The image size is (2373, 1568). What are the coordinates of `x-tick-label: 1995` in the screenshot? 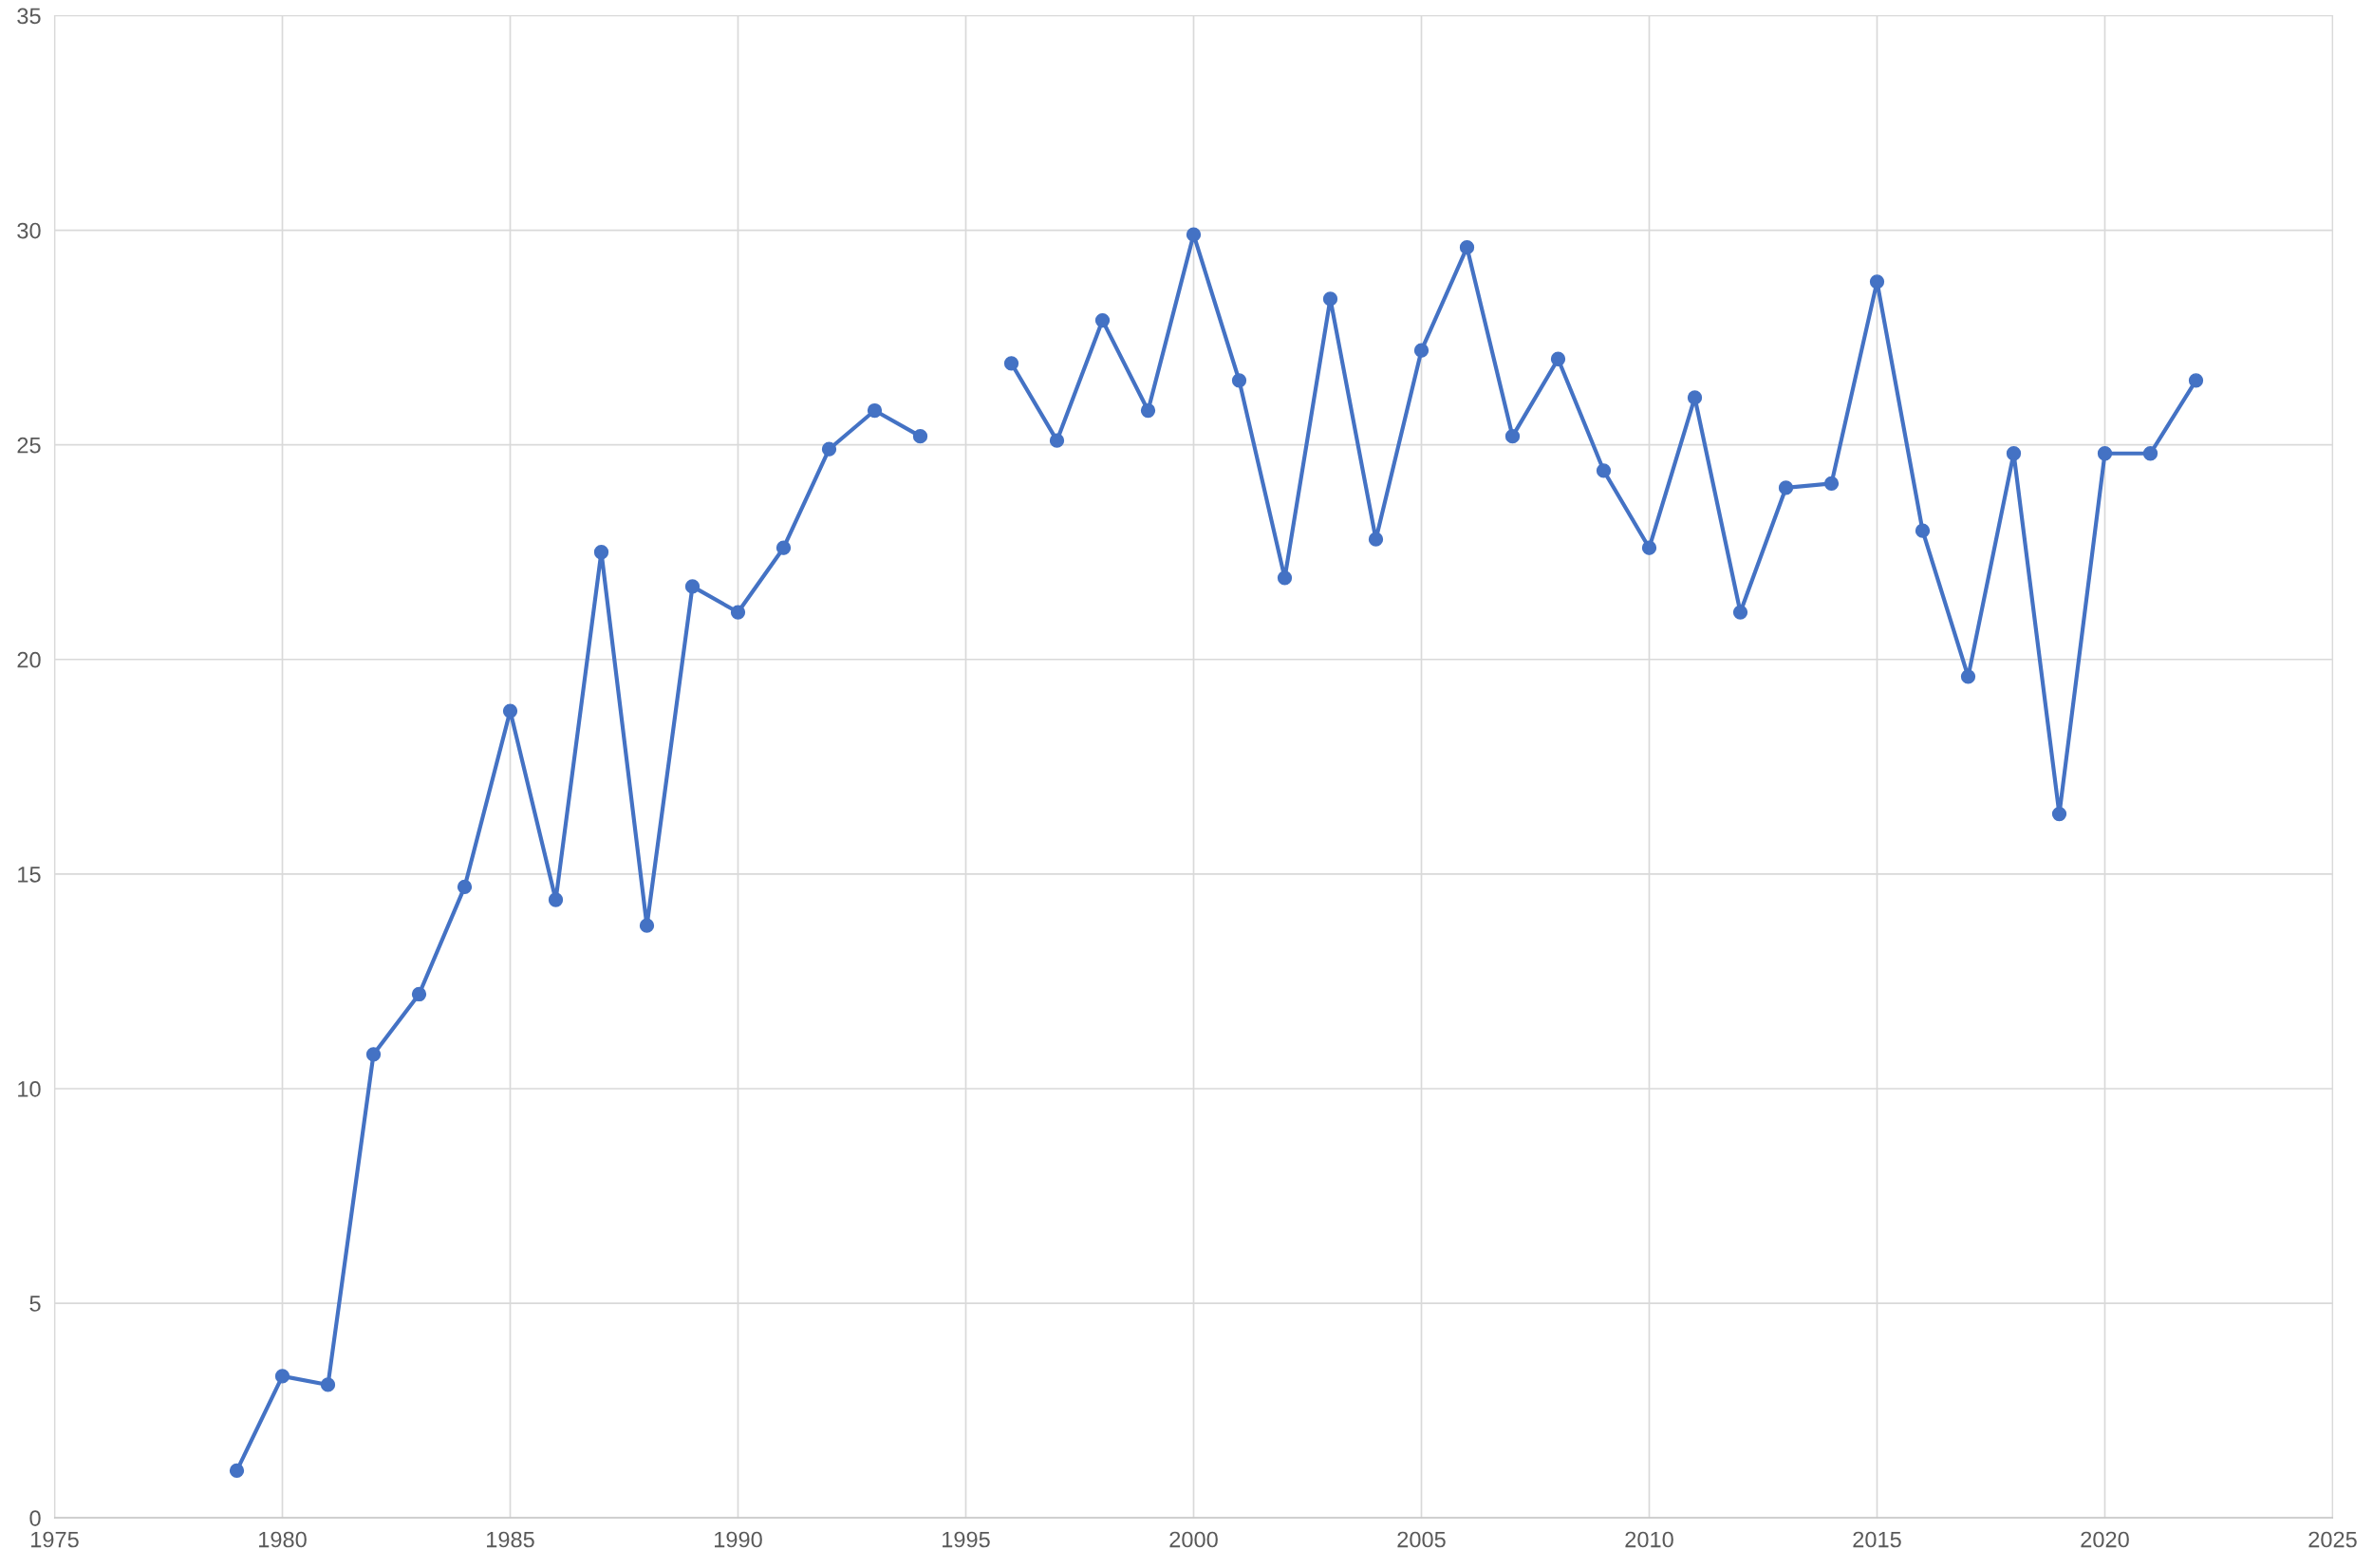 It's located at (966, 1540).